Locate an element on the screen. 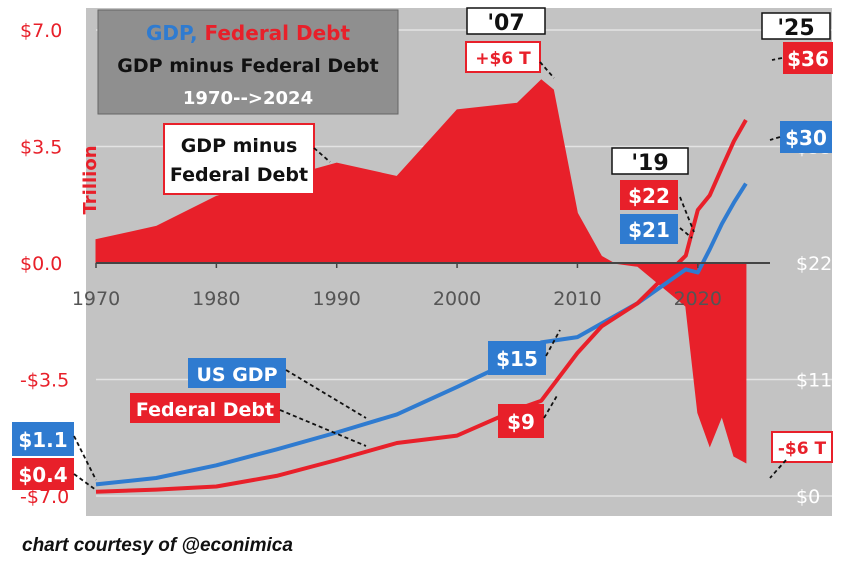  annotation-9: $9 is located at coordinates (521, 422).